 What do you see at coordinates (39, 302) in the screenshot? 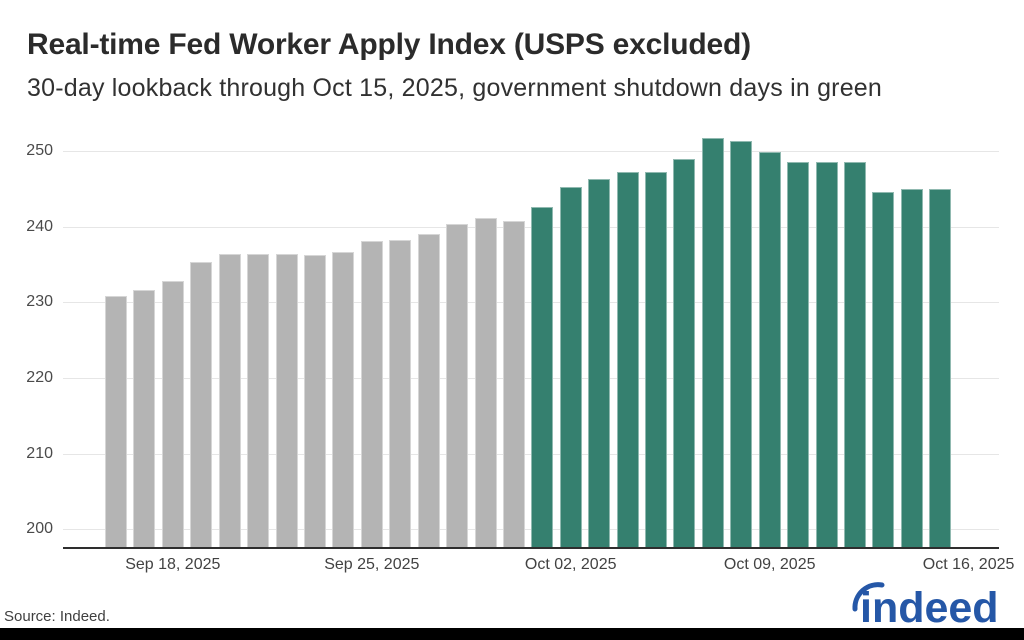
I see `y-tick-label: 230` at bounding box center [39, 302].